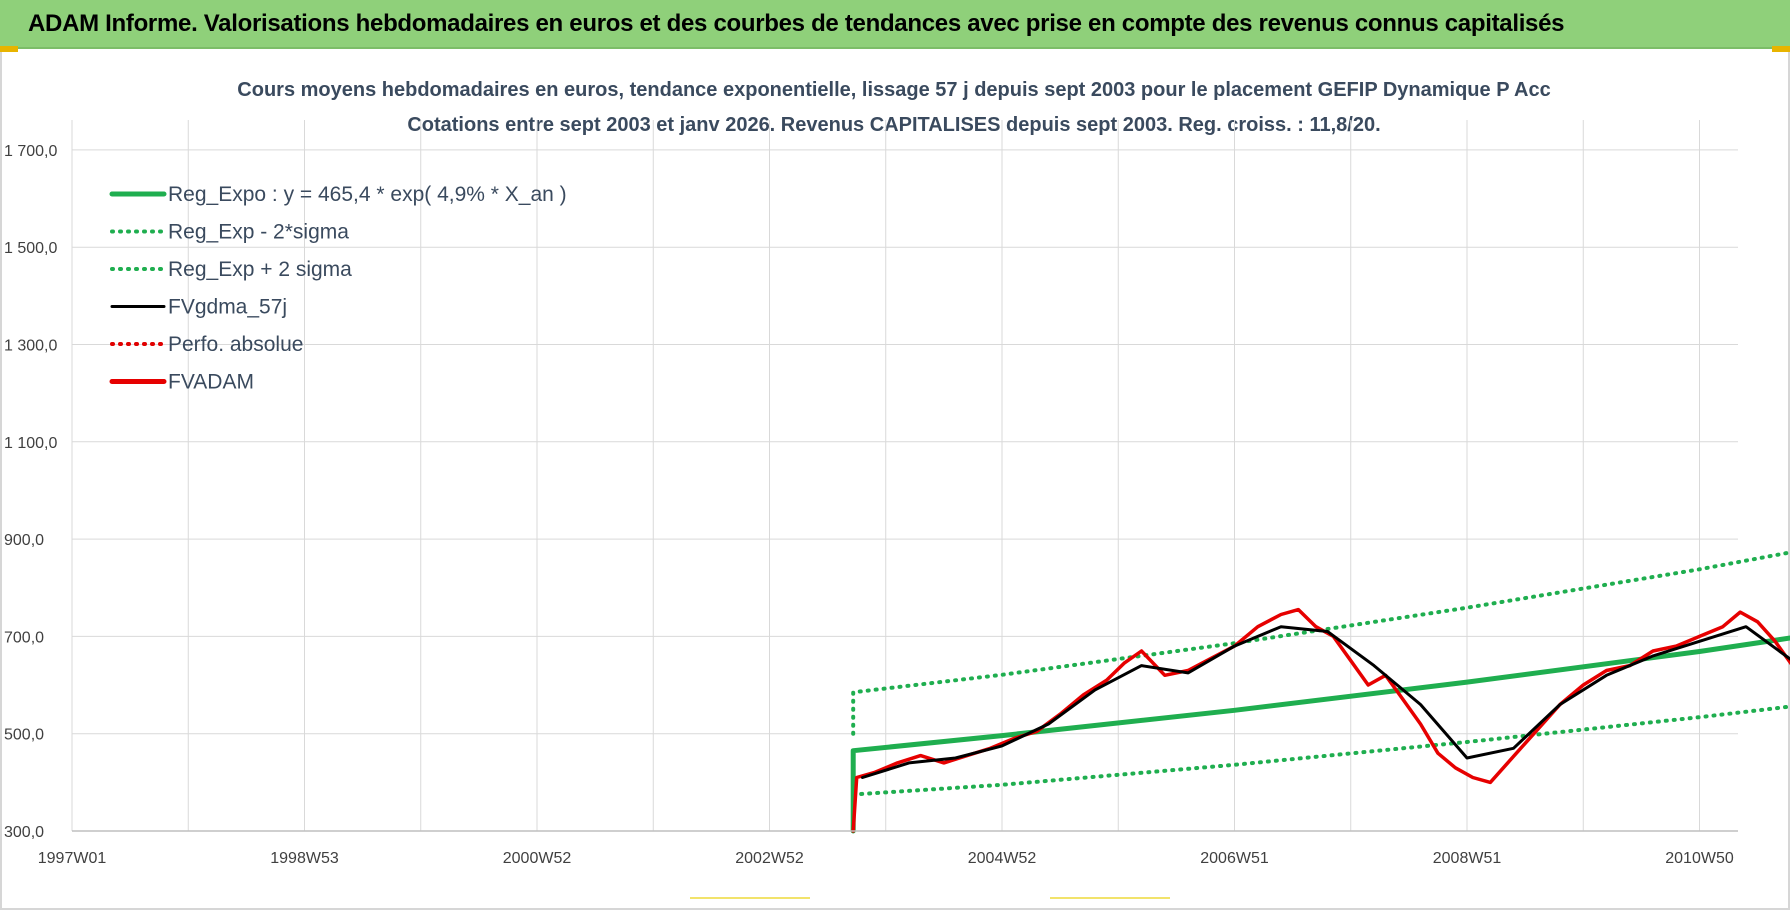  What do you see at coordinates (227, 307) in the screenshot?
I see `legend-label: FVgdma_57j` at bounding box center [227, 307].